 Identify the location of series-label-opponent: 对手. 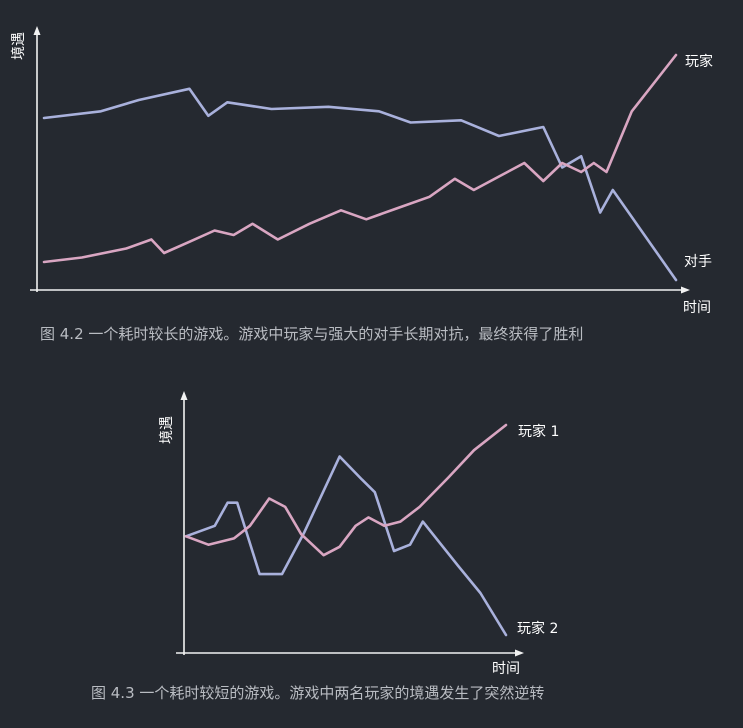
(698, 262).